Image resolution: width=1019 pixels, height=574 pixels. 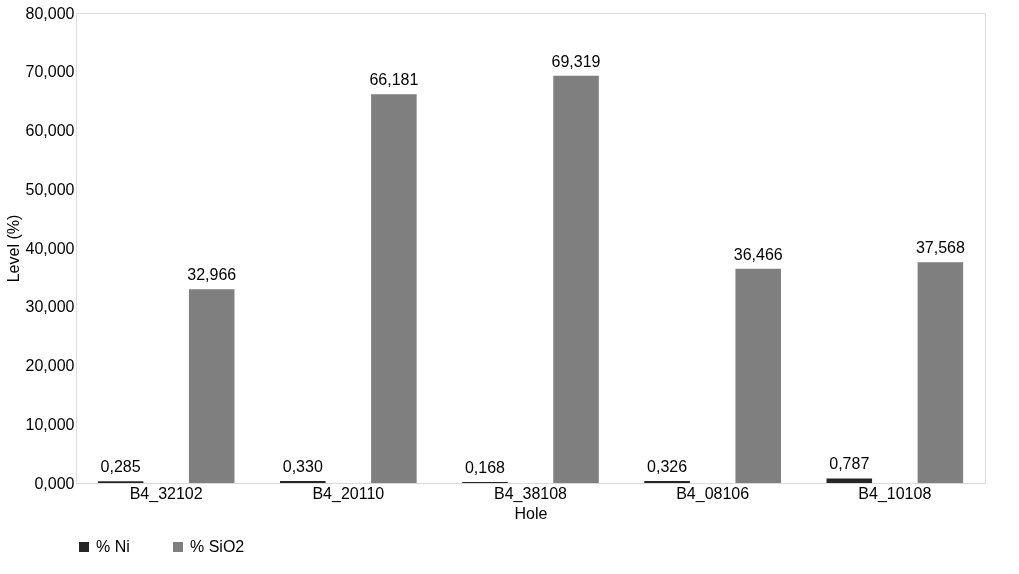 What do you see at coordinates (50, 248) in the screenshot?
I see `y-tick-label: 40,000` at bounding box center [50, 248].